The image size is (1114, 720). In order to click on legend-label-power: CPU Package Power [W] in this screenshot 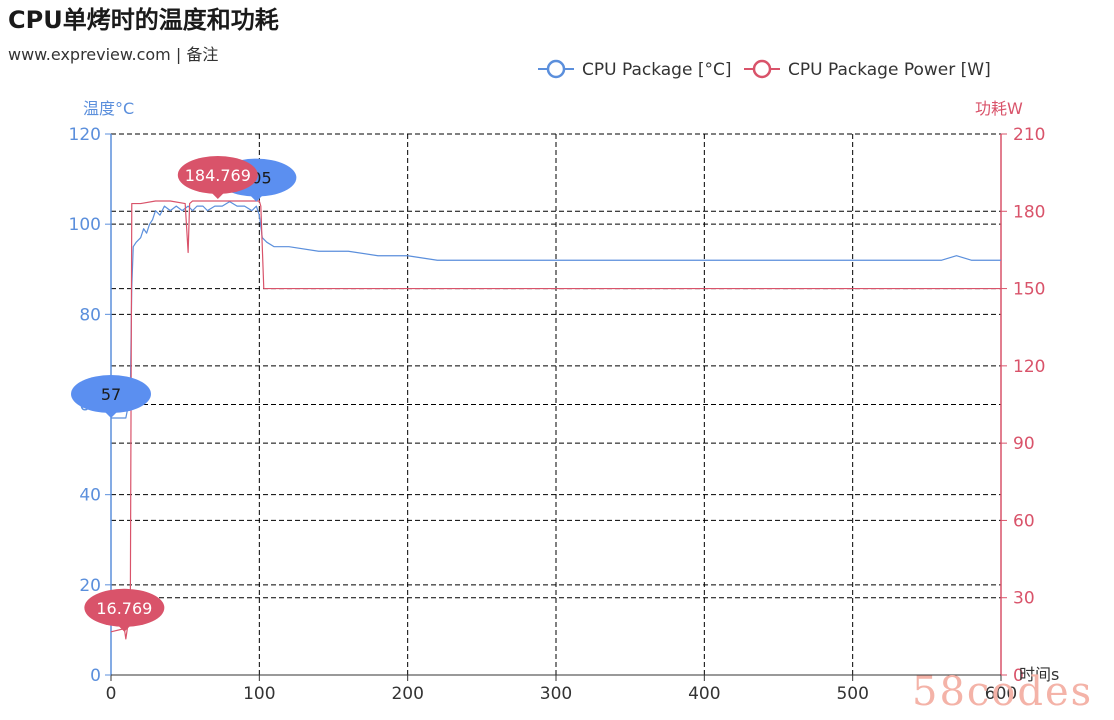, I will do `click(889, 70)`.